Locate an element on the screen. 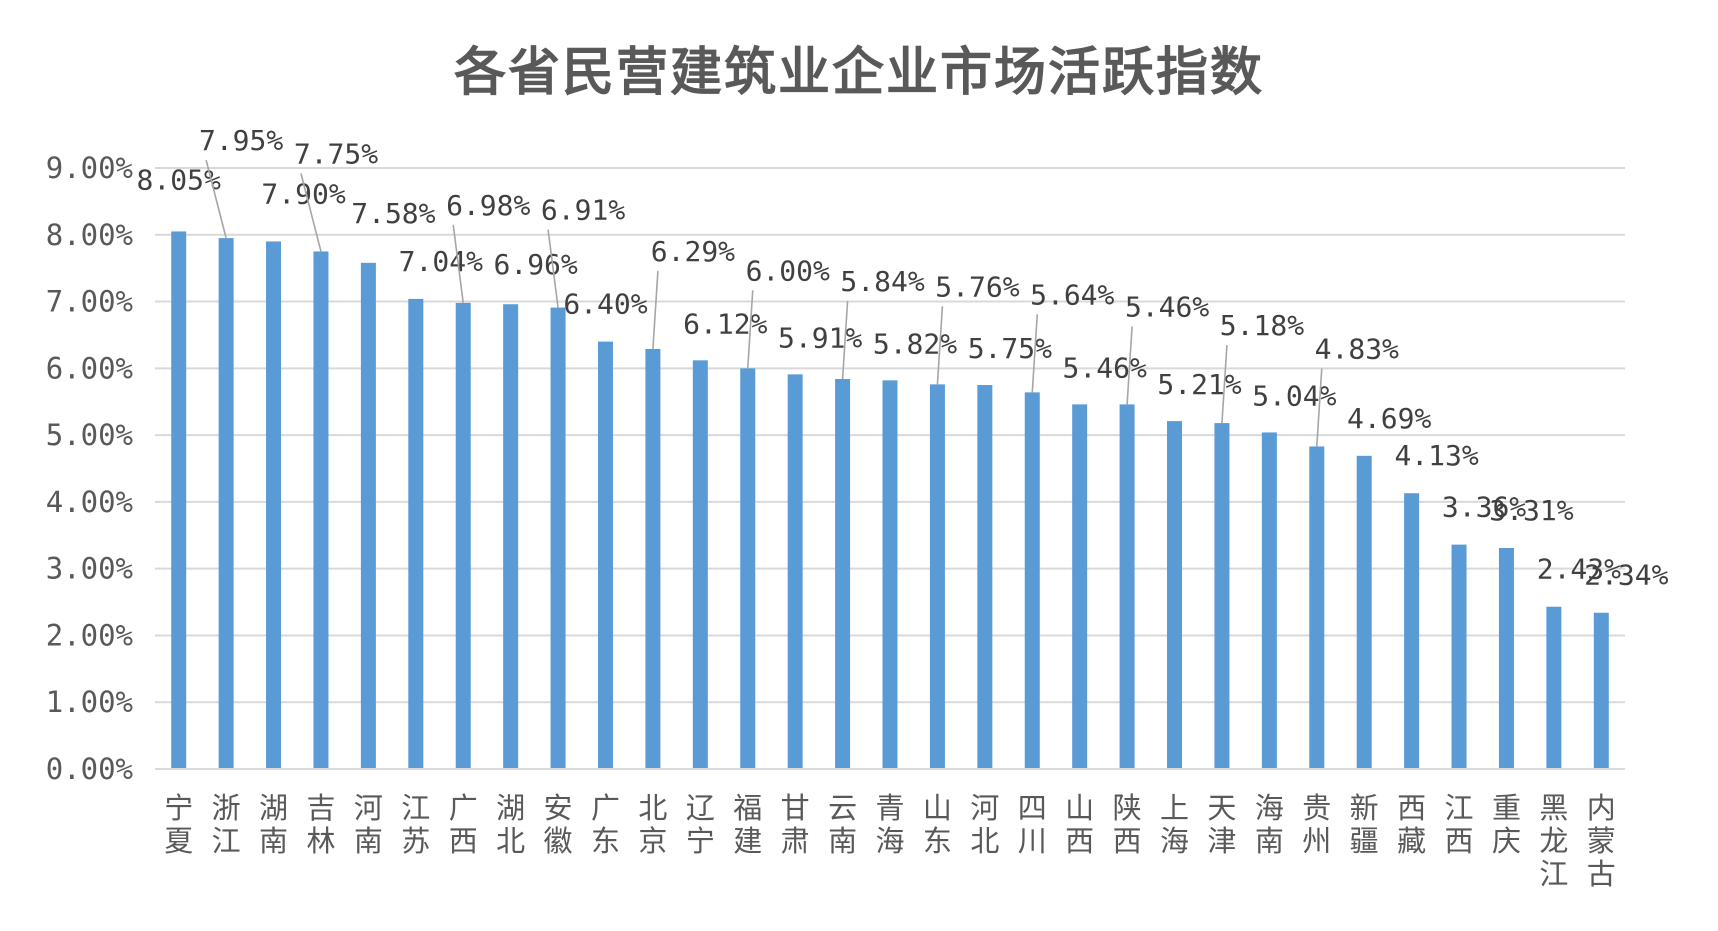 This screenshot has height=931, width=1718. data-label: 5.91% is located at coordinates (820, 337).